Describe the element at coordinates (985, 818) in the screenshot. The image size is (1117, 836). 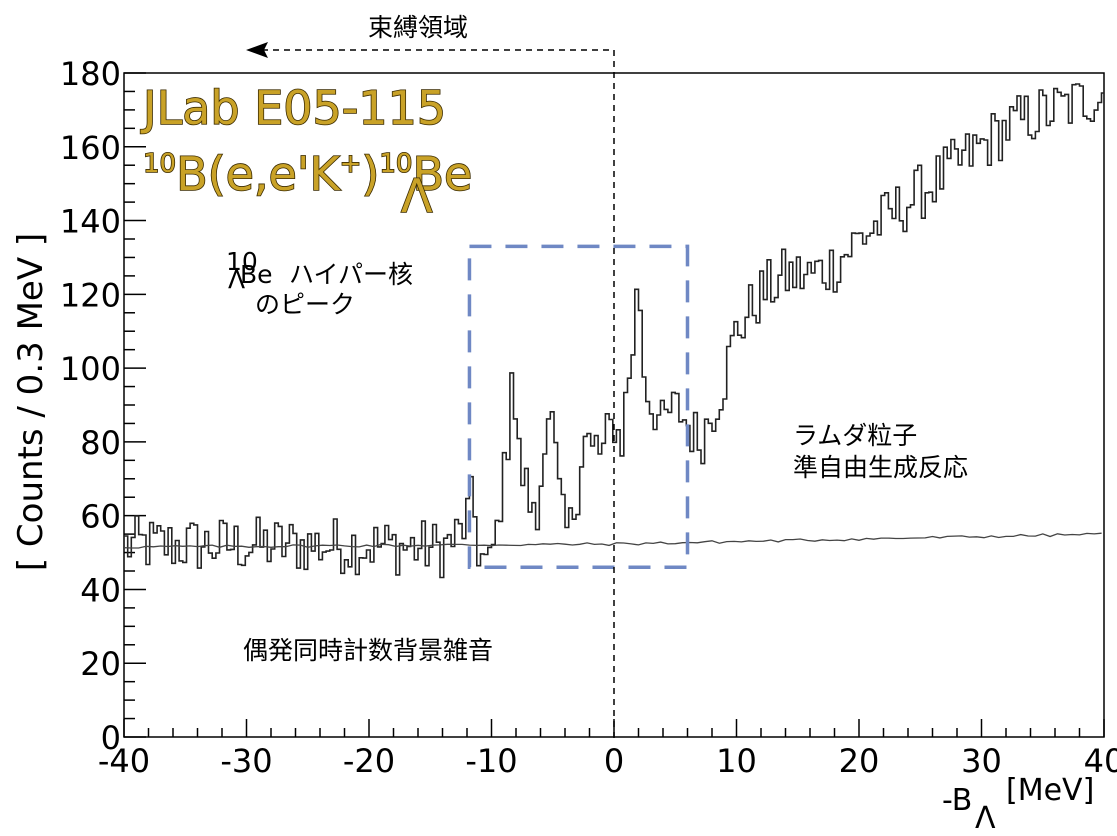
I see `x-axis-label-sub: Λ` at that location.